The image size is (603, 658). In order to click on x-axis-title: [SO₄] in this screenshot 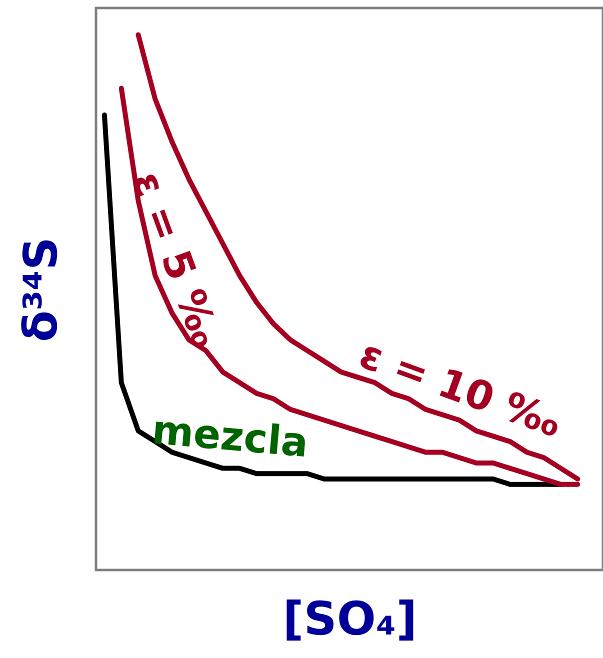, I will do `click(350, 619)`.